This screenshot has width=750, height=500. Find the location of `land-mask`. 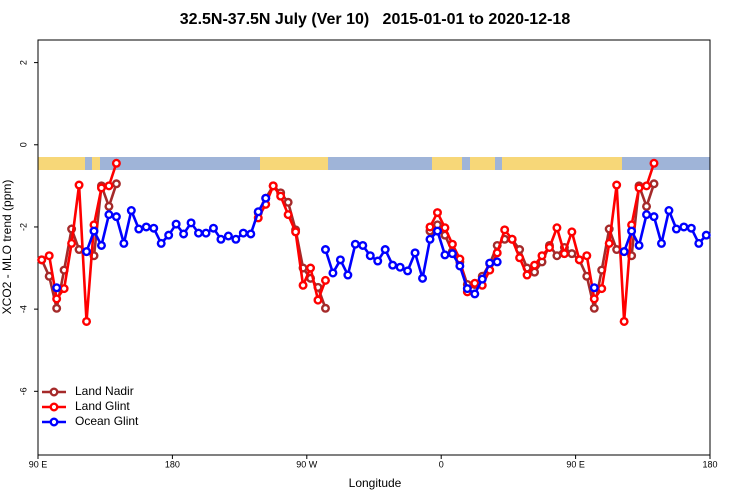

land-mask is located at coordinates (374, 163).